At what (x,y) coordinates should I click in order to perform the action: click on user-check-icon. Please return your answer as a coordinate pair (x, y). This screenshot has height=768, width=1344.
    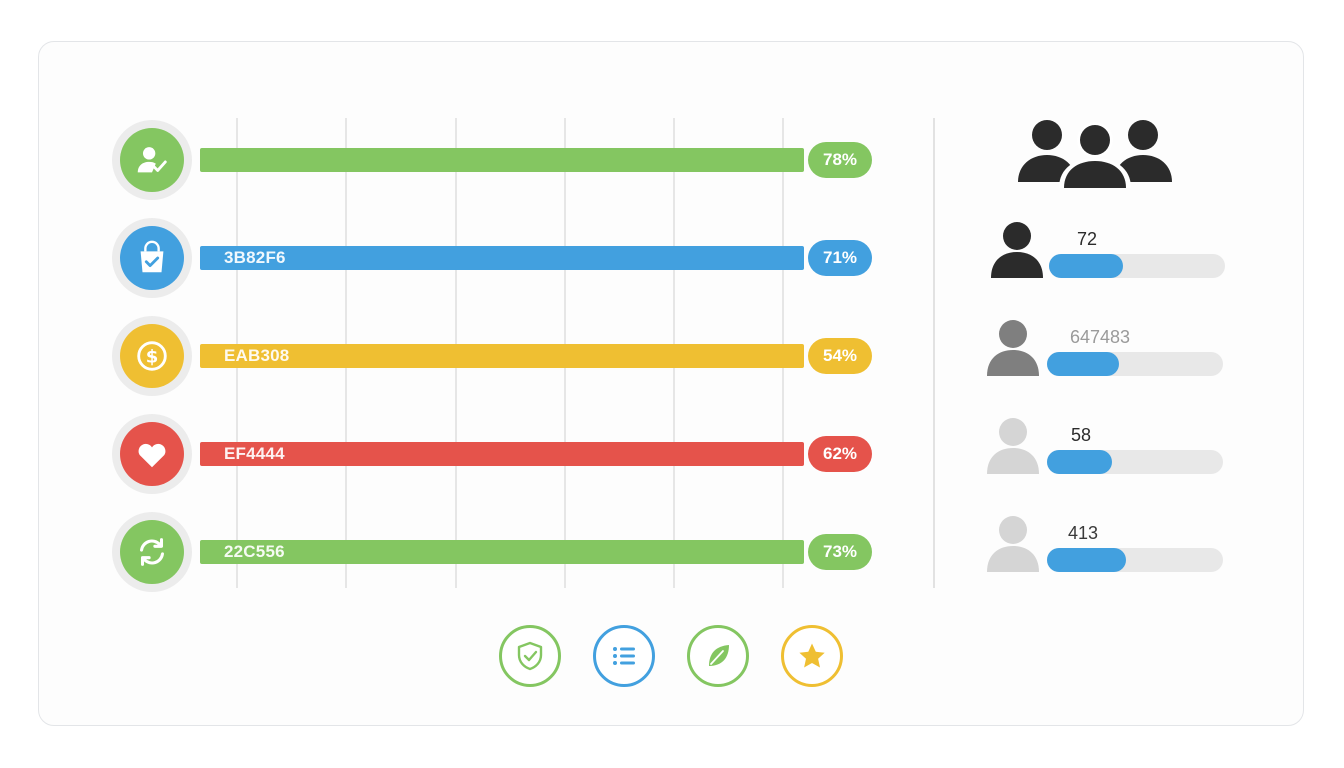
    Looking at the image, I should click on (152, 160).